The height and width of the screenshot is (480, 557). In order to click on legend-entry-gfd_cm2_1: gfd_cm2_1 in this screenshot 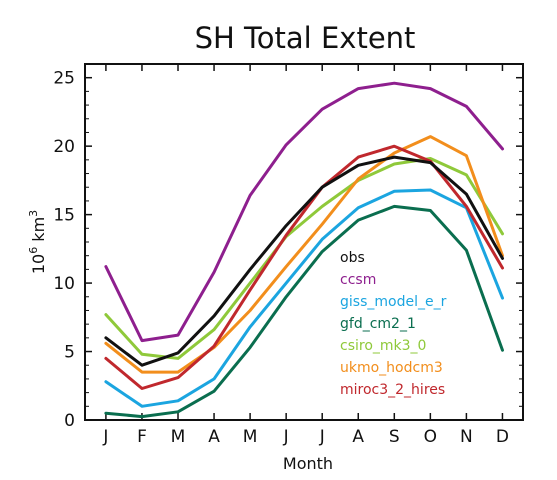, I will do `click(378, 324)`.